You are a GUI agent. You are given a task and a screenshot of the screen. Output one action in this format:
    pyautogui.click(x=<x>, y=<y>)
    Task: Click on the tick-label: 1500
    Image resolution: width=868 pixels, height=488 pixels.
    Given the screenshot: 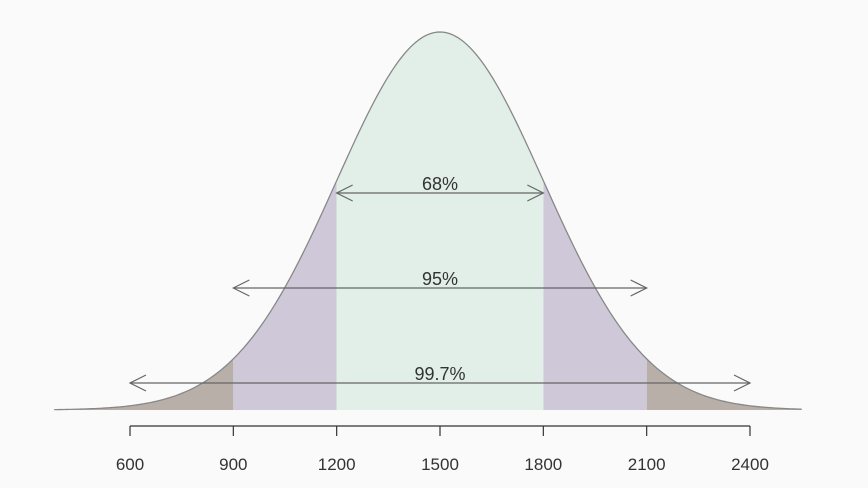 What is the action you would take?
    pyautogui.click(x=440, y=464)
    